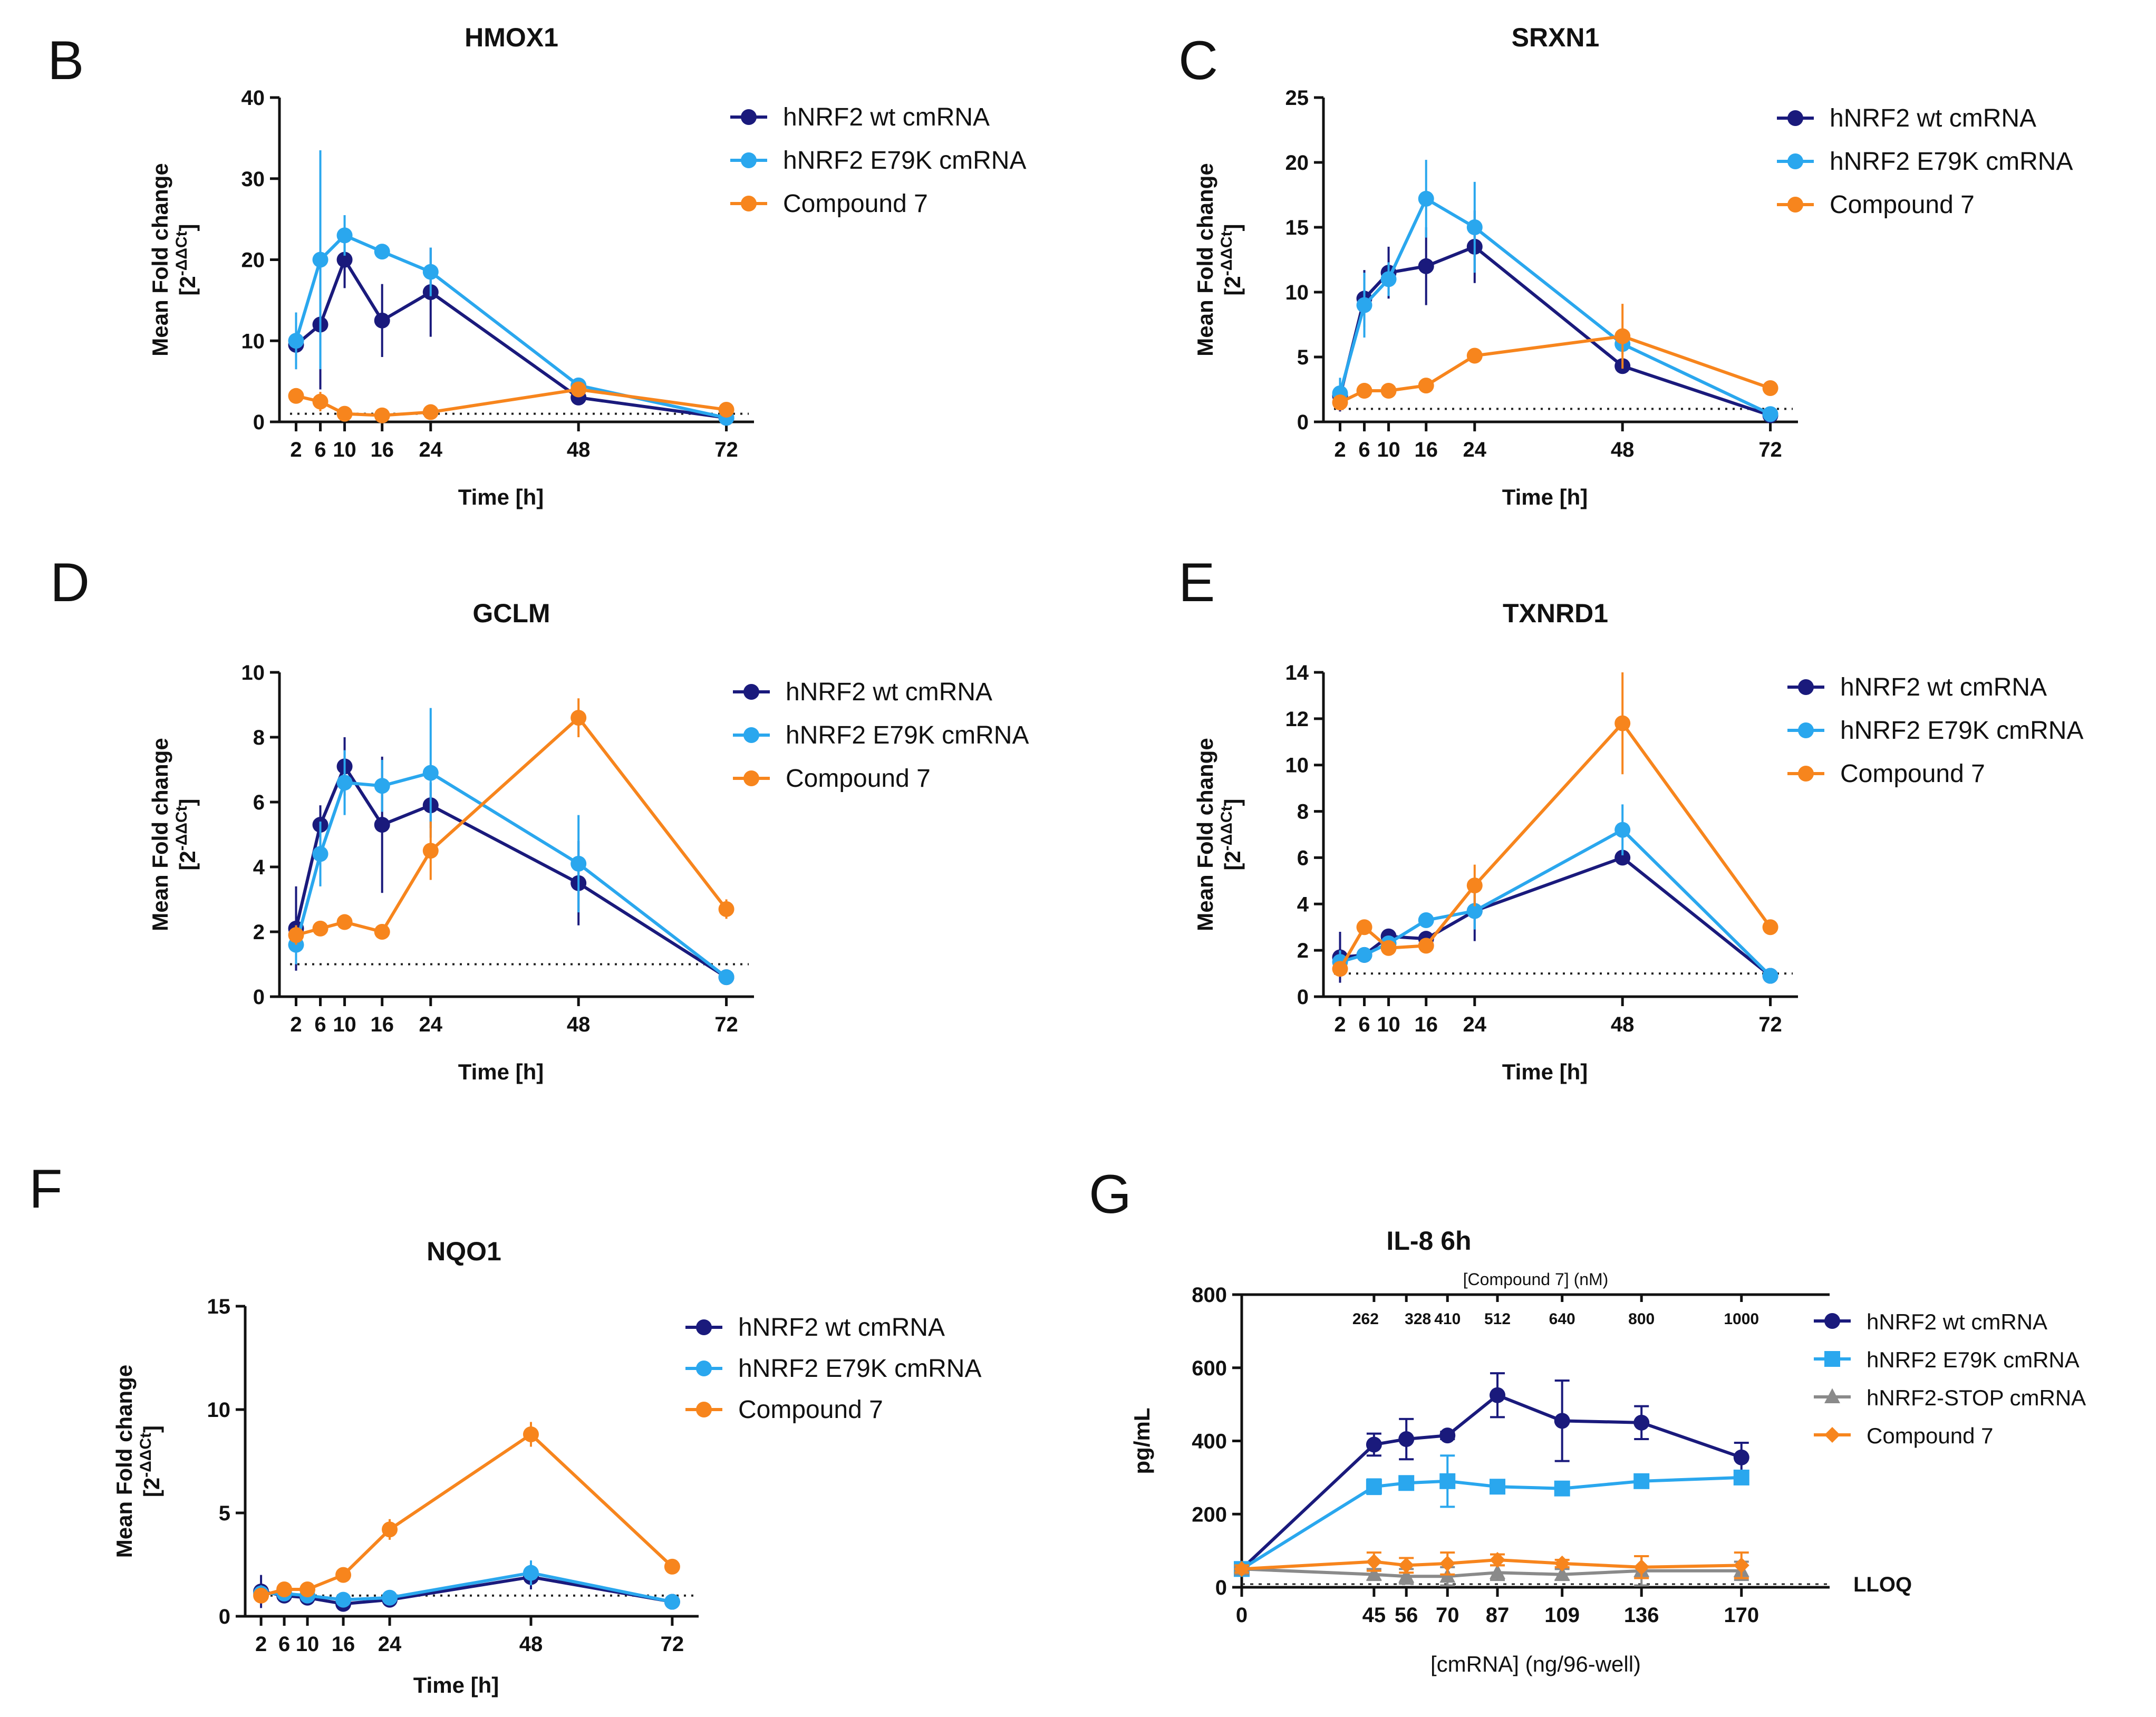 The height and width of the screenshot is (1717, 2156). I want to click on y-unit-exponent: -ΔΔCt, so click(181, 254).